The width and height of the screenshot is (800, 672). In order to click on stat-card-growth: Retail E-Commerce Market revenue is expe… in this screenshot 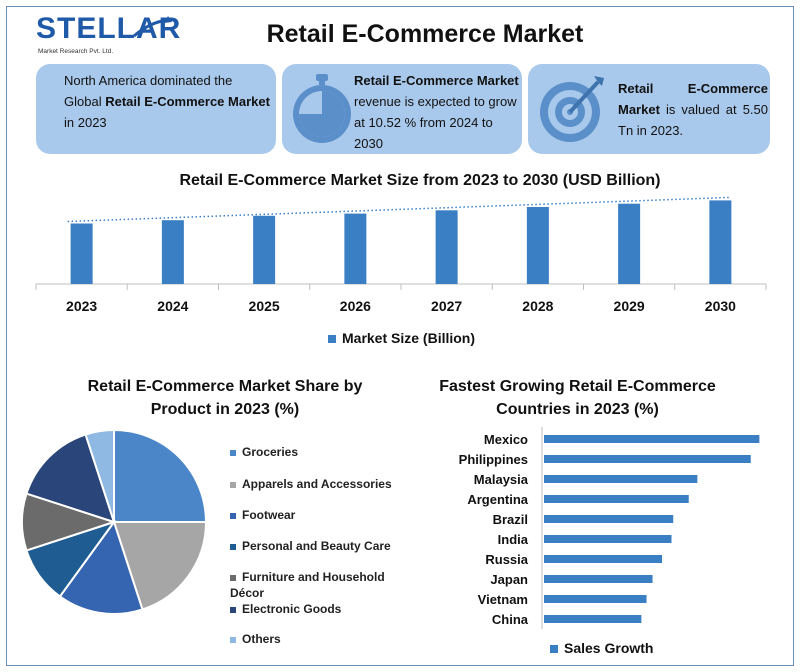, I will do `click(402, 109)`.